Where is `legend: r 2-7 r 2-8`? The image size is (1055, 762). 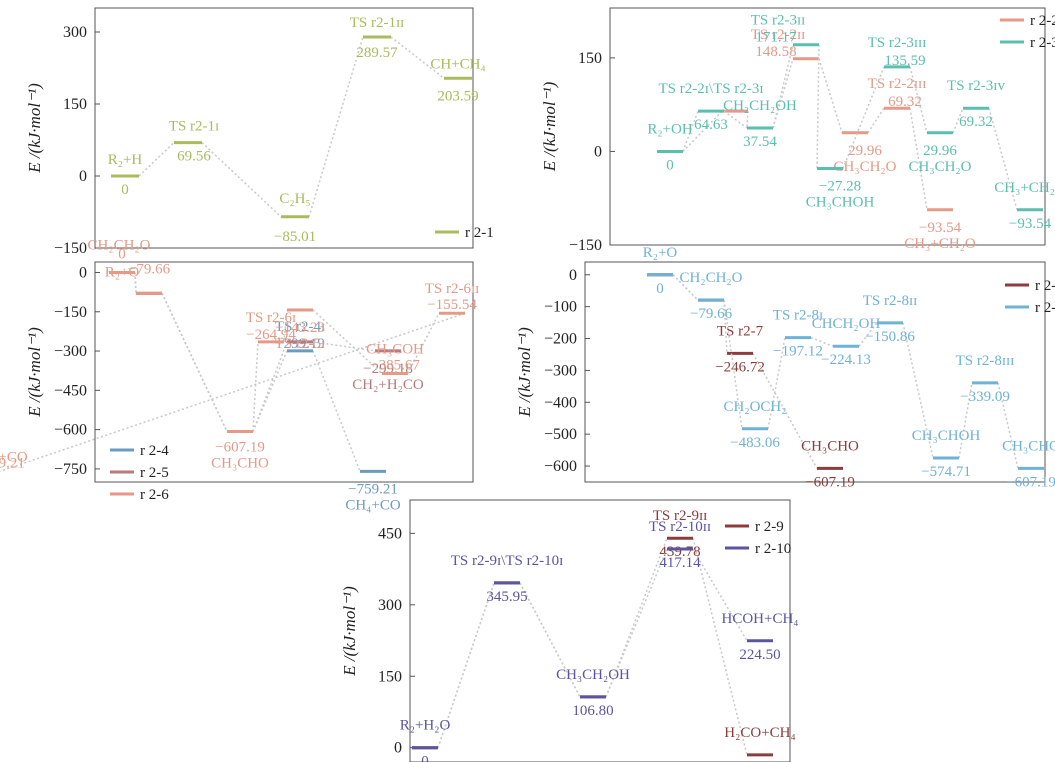
legend: r 2-7 r 2-8 is located at coordinates (1030, 297).